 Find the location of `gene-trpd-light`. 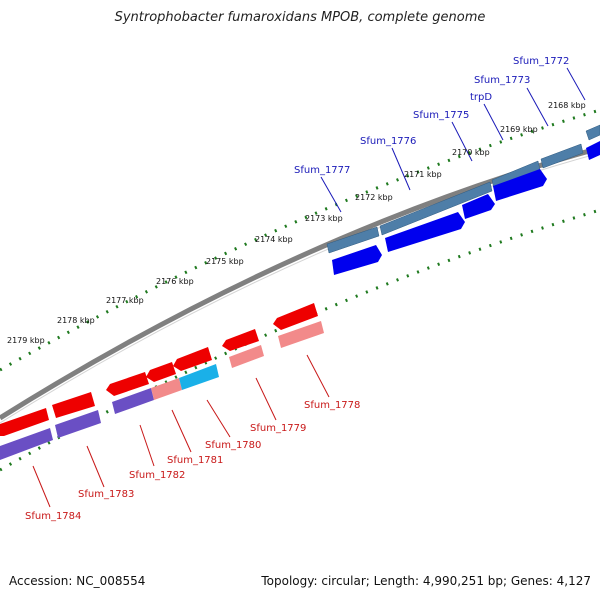

gene-trpd-light is located at coordinates (562, 156).